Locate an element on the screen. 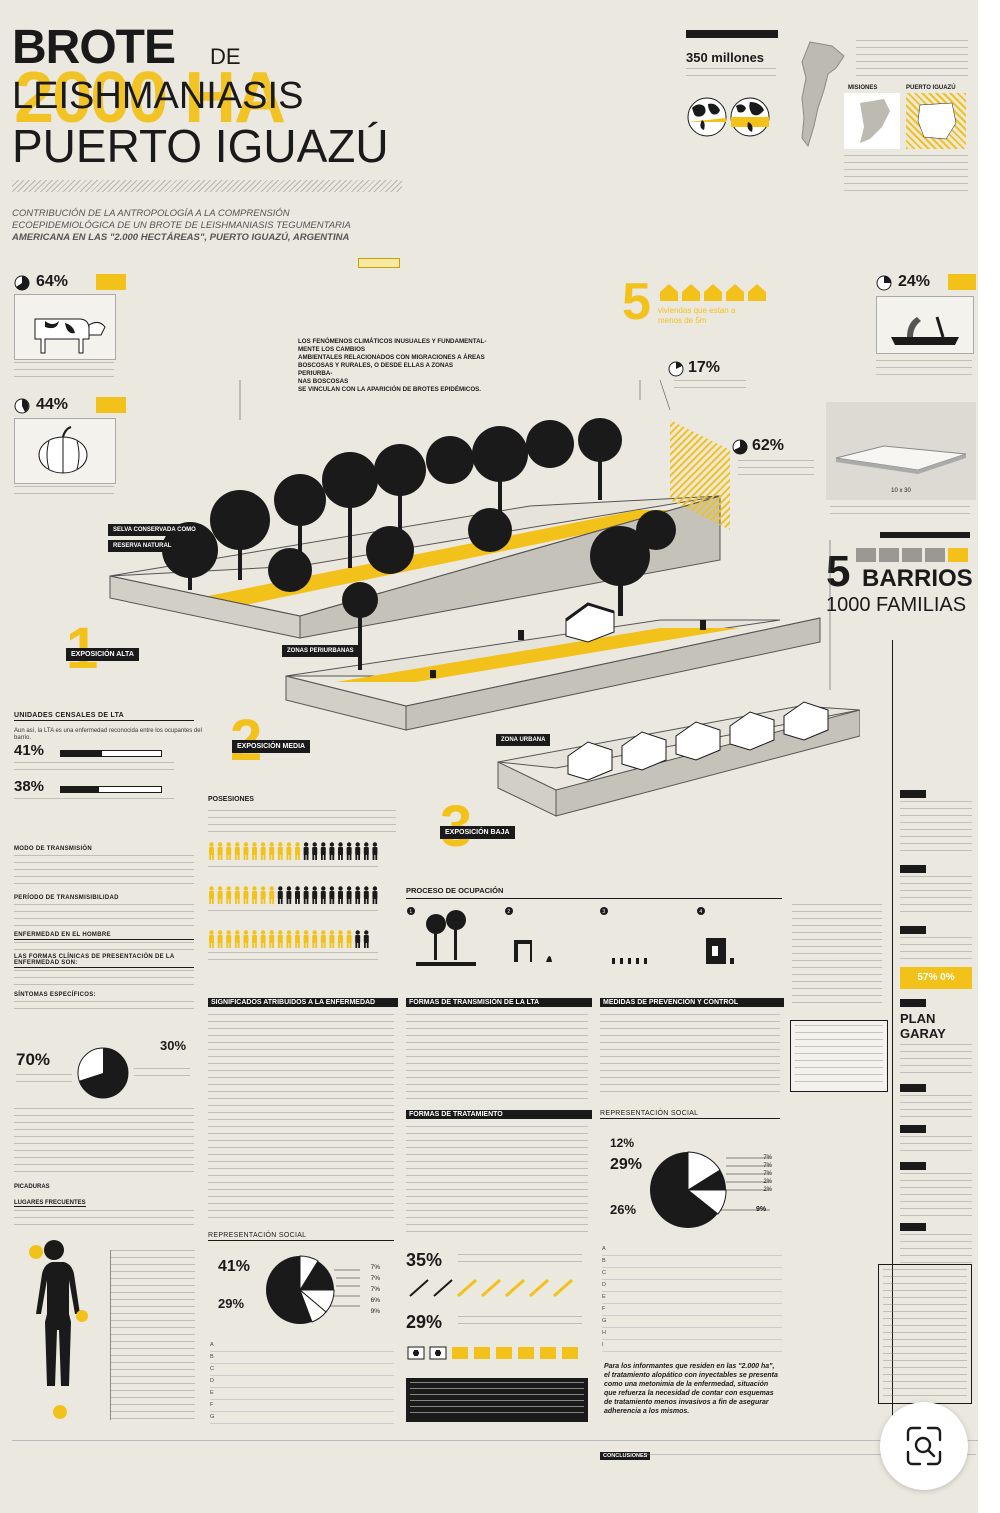  houses-caption: viviendas que estan a menos de 5m is located at coordinates (696, 316).